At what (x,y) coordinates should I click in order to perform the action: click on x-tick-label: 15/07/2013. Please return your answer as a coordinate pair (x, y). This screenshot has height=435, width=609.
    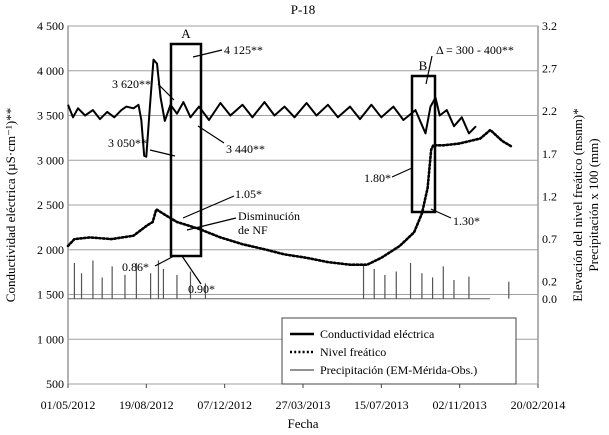
    Looking at the image, I should click on (381, 405).